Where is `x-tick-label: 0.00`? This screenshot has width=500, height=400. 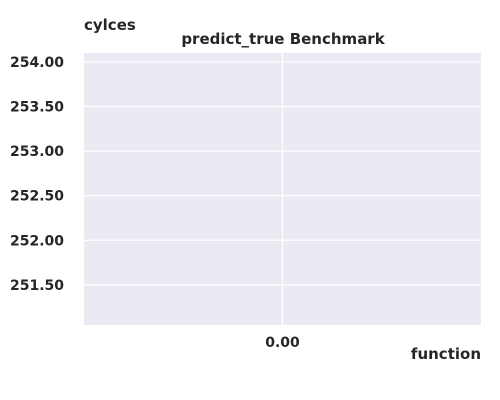 x-tick-label: 0.00 is located at coordinates (282, 343).